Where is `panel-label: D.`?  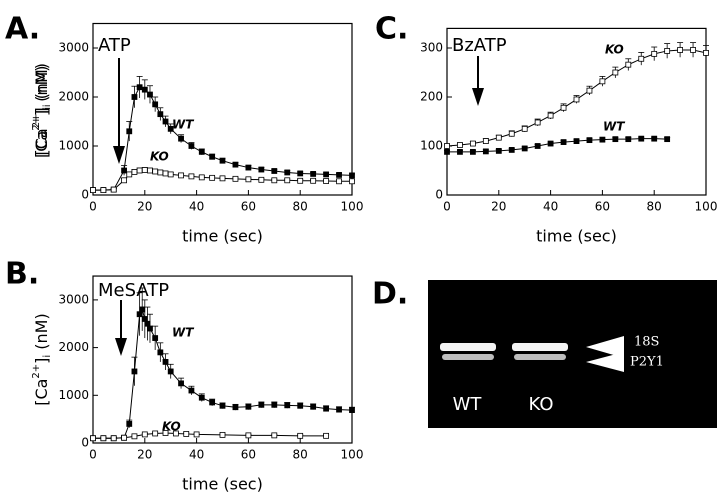 panel-label: D. is located at coordinates (390, 294).